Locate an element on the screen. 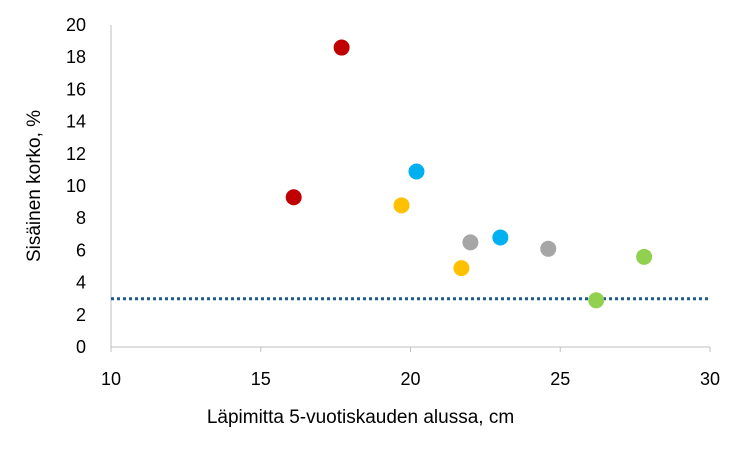  y-tick-label: 18 is located at coordinates (76, 57).